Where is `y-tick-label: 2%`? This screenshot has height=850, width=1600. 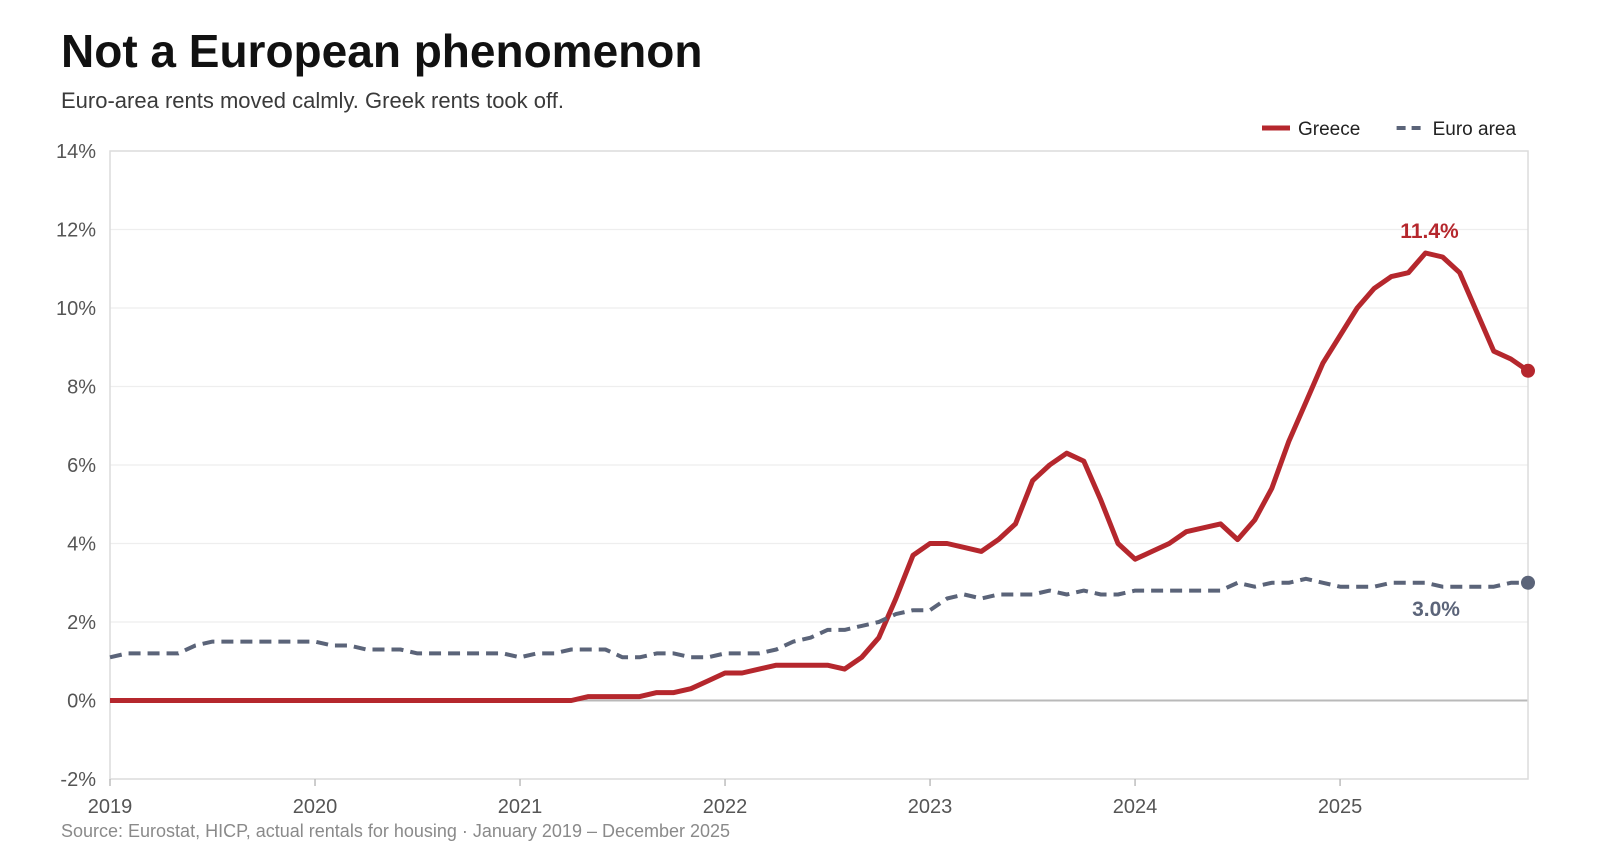 y-tick-label: 2% is located at coordinates (81, 623).